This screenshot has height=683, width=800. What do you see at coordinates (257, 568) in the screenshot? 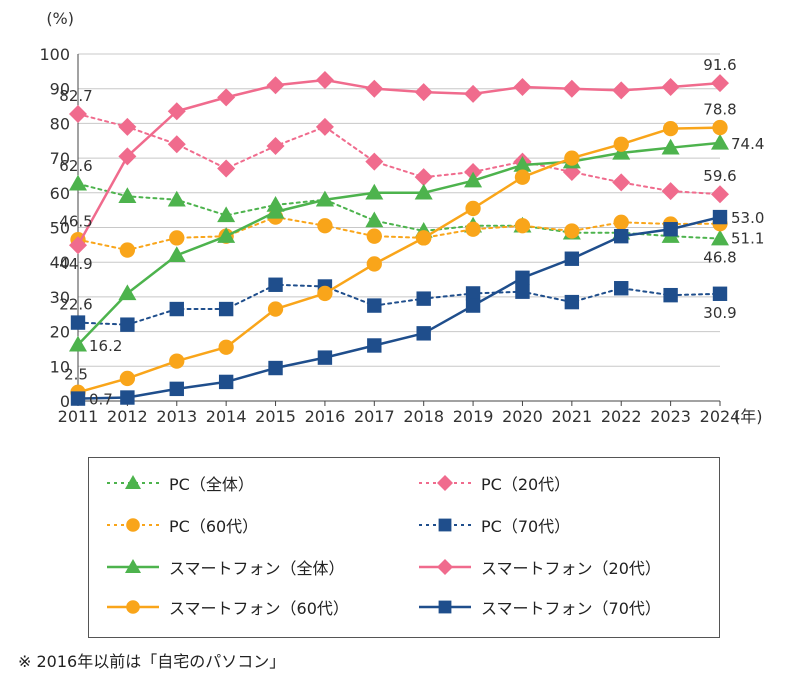
I see `legend-label: スマートフォン（全体）` at bounding box center [257, 568].